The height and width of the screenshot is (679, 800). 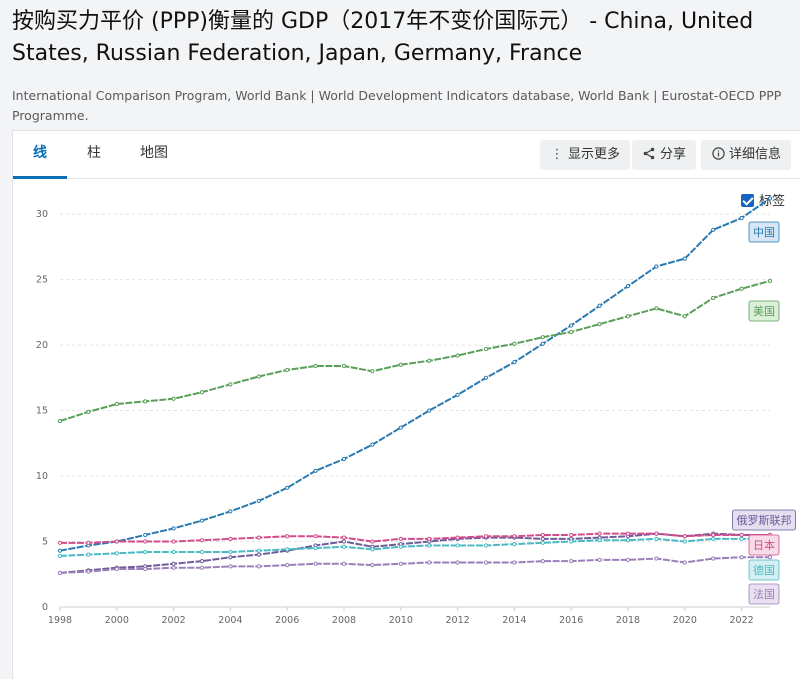 What do you see at coordinates (230, 620) in the screenshot?
I see `x-tick-label: 2004` at bounding box center [230, 620].